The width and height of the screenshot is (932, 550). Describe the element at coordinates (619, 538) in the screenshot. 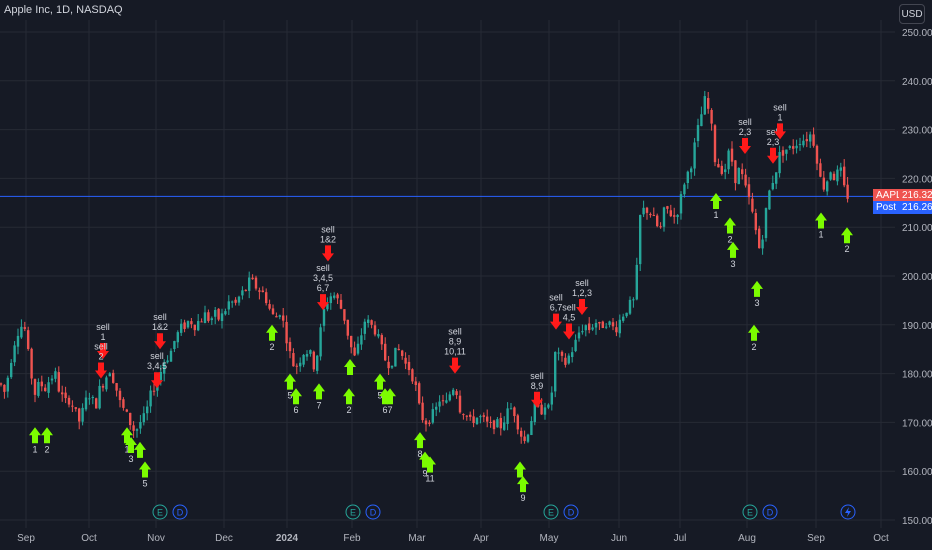

I see `x-tick-label: Jun` at that location.